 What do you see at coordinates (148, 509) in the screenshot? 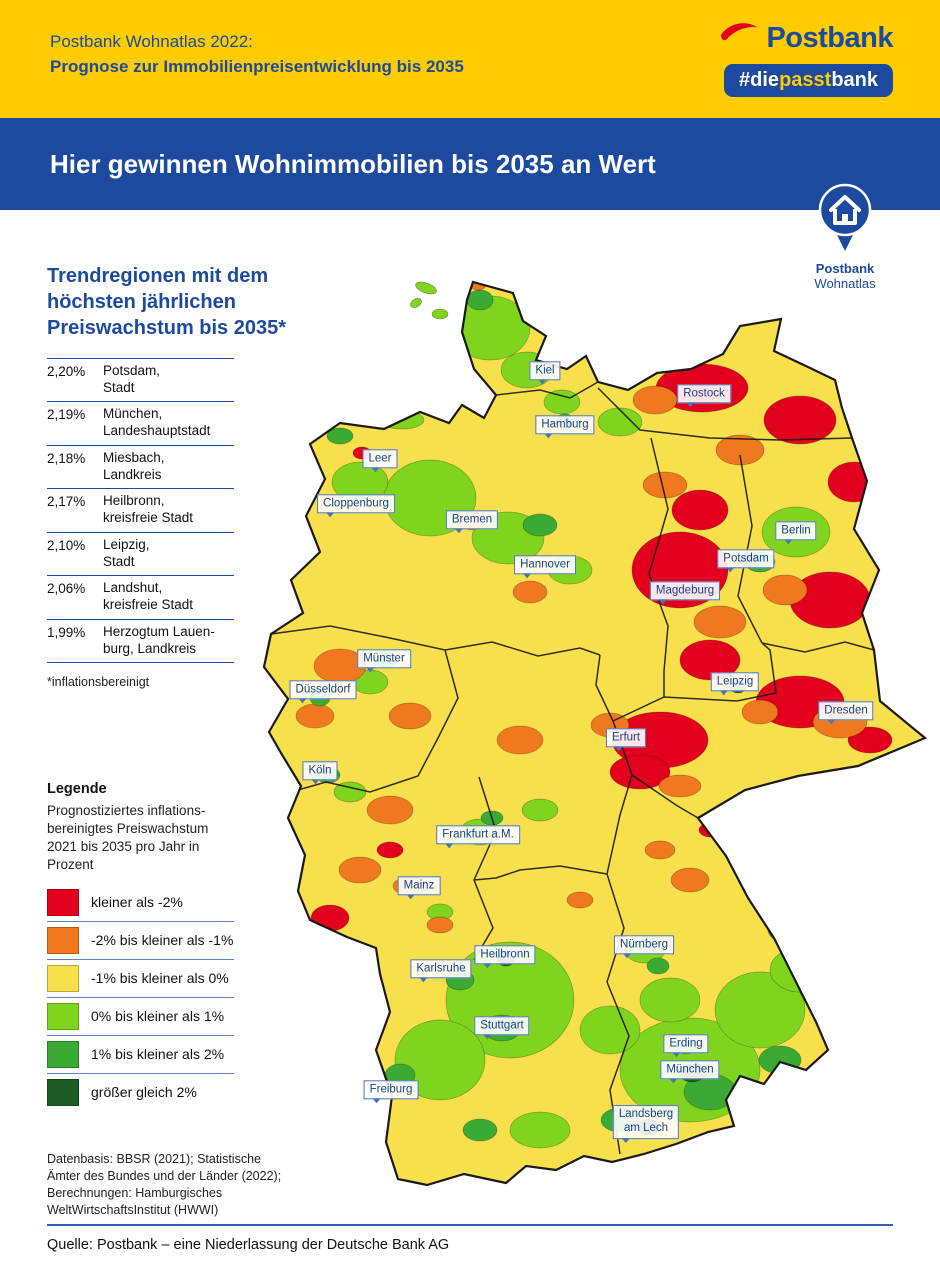
I see `trend-region: Heilbronn, kreisfreie Stadt` at bounding box center [148, 509].